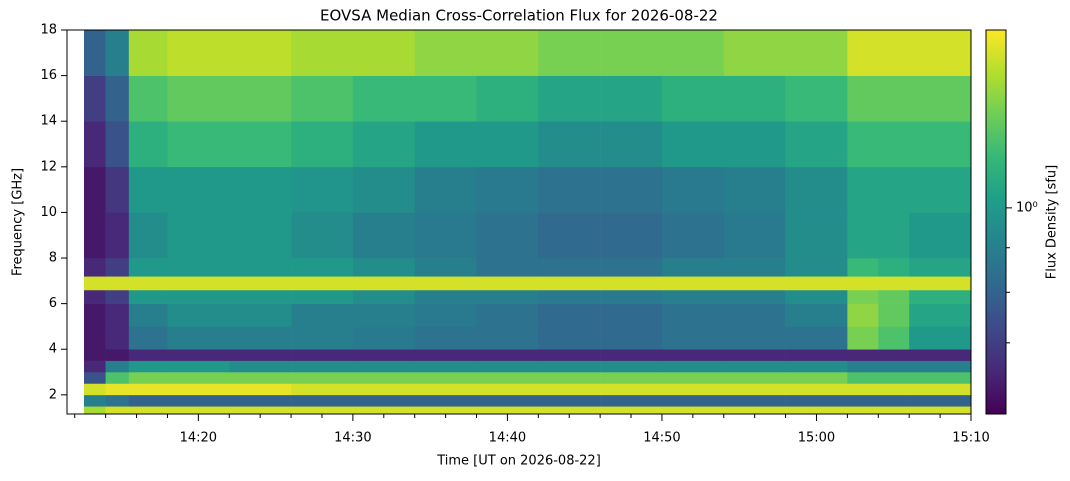  Describe the element at coordinates (996, 222) in the screenshot. I see `colorbar` at that location.